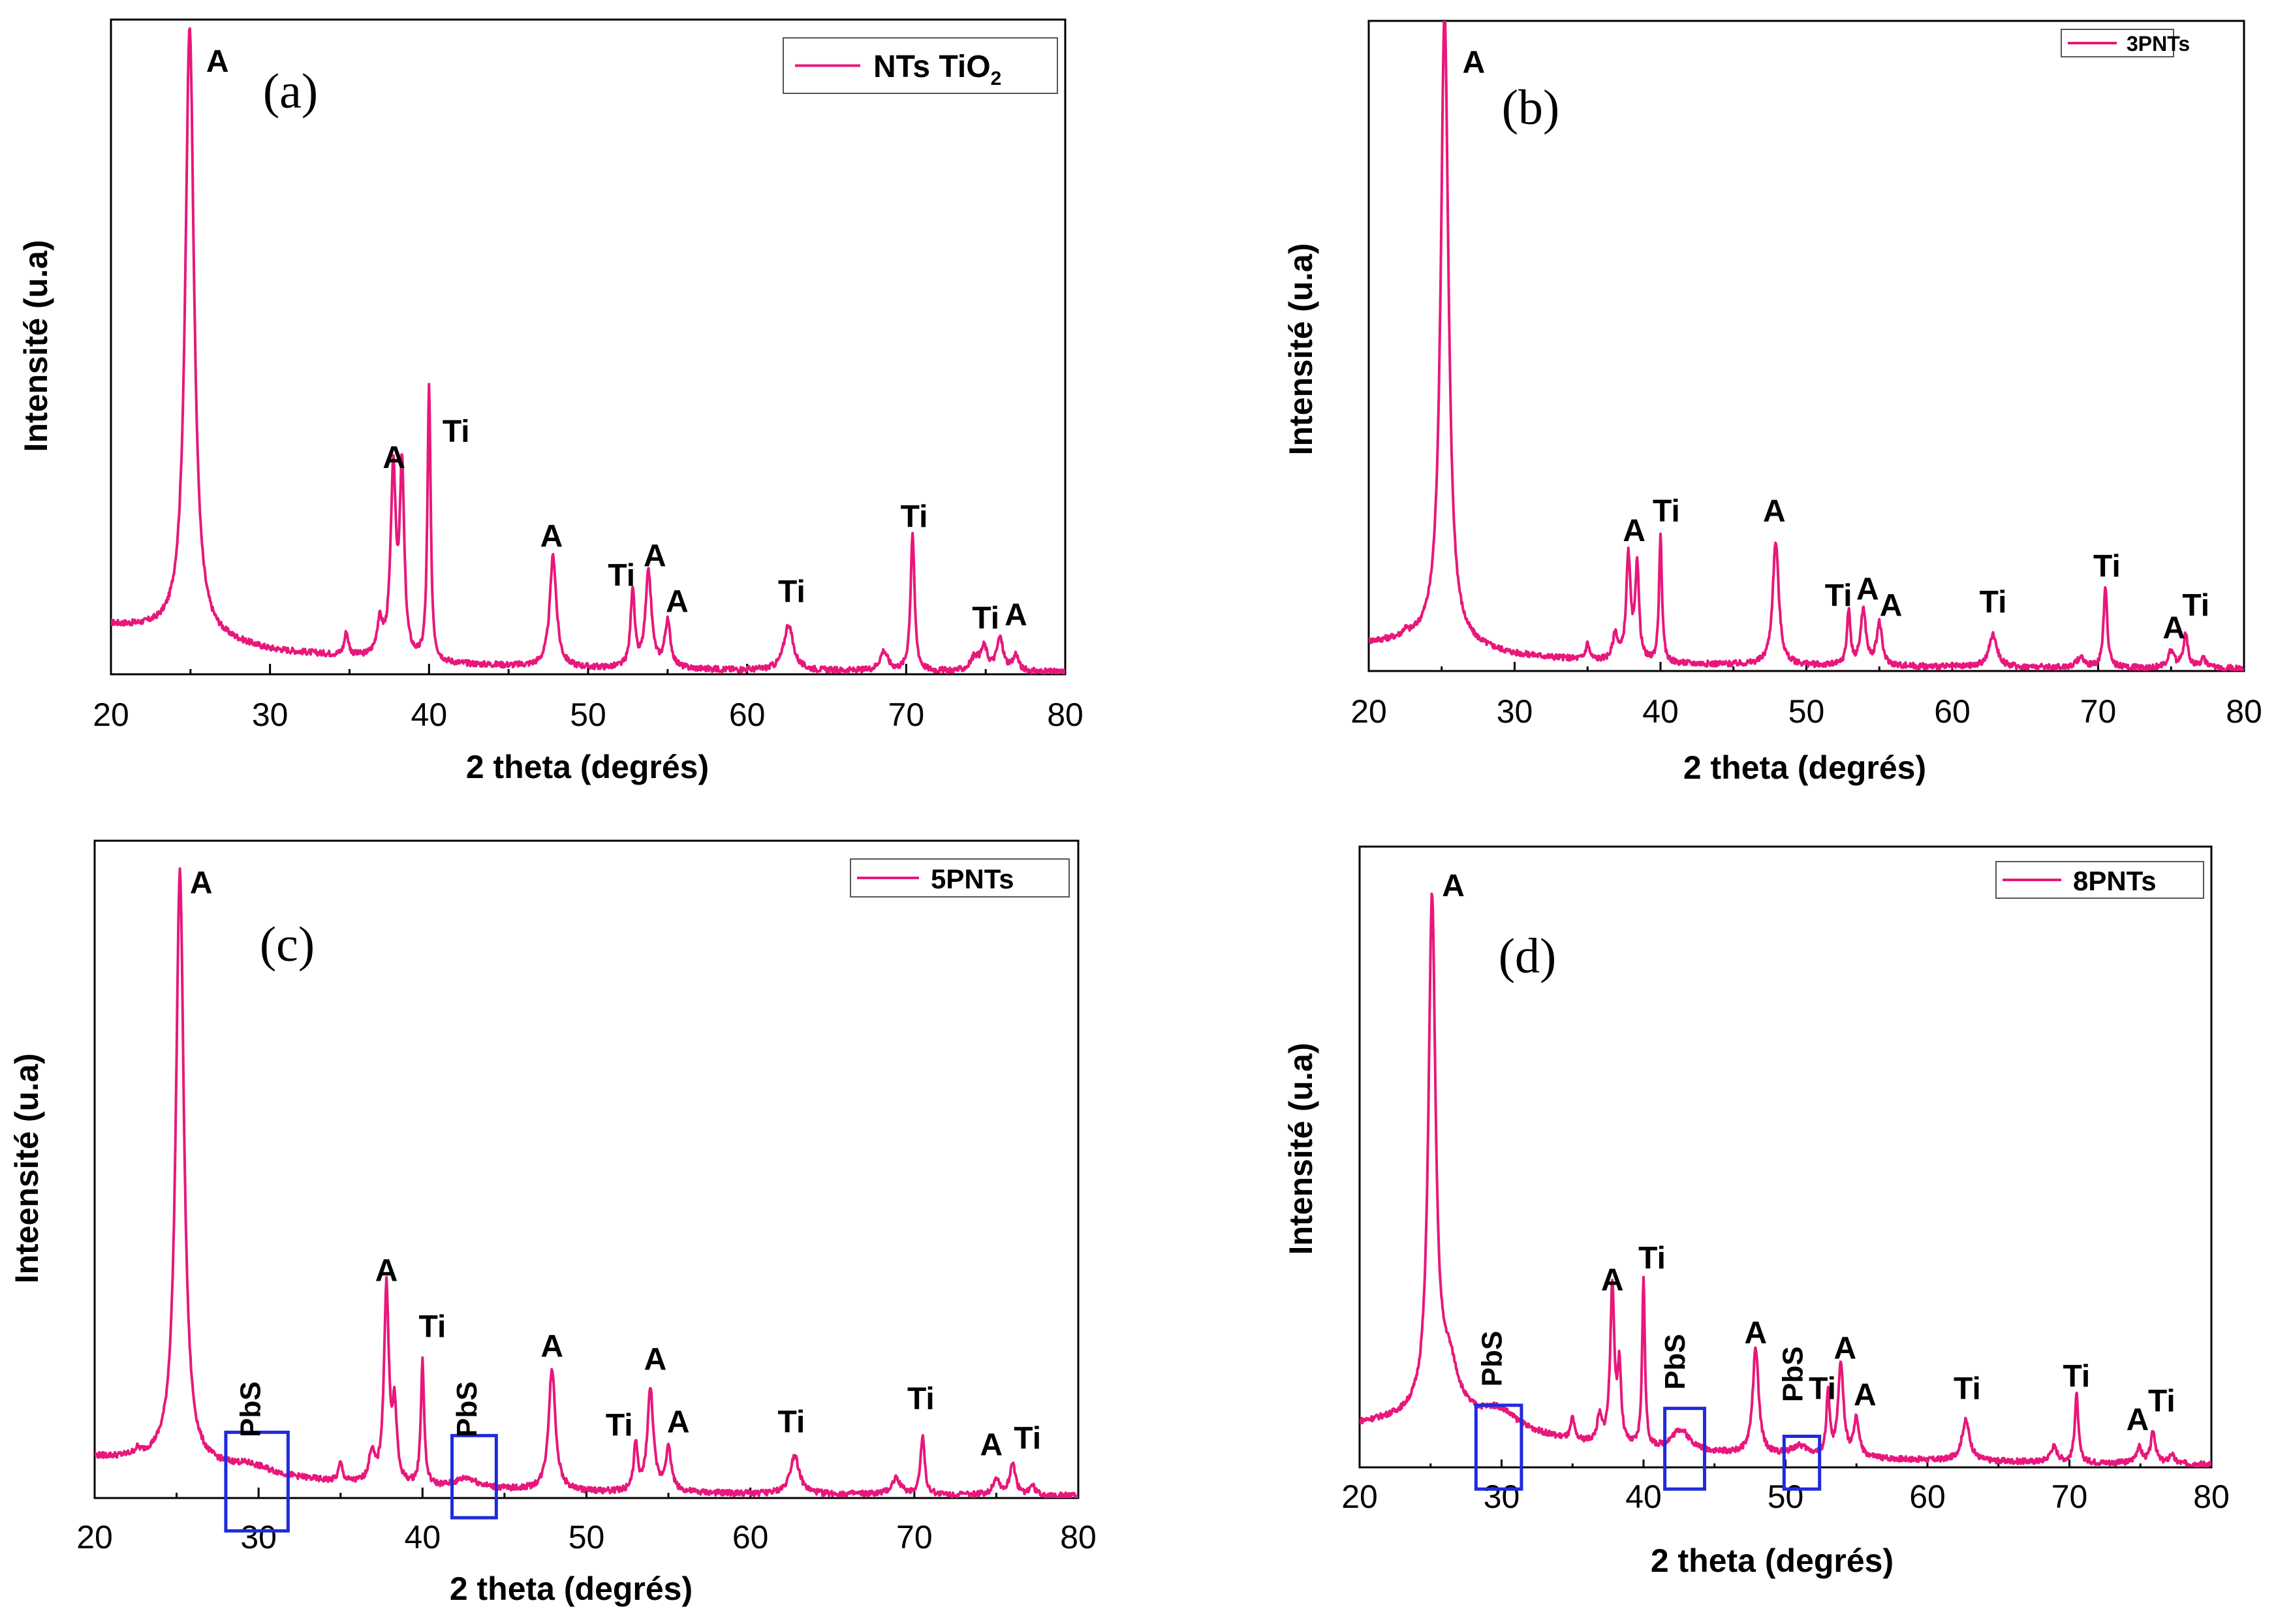 This screenshot has height=1624, width=2276. I want to click on legend-label: 3PNTs, so click(2158, 43).